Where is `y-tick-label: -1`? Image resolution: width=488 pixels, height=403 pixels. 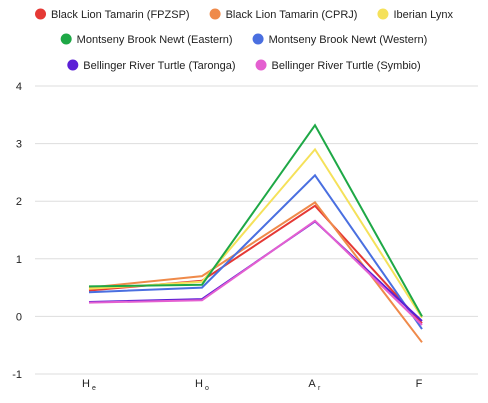 y-tick-label: -1 is located at coordinates (17, 375).